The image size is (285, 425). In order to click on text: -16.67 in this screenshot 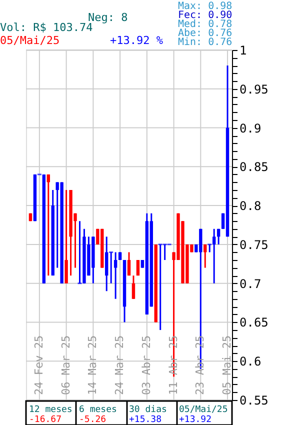, I will do `click(45, 420)`.